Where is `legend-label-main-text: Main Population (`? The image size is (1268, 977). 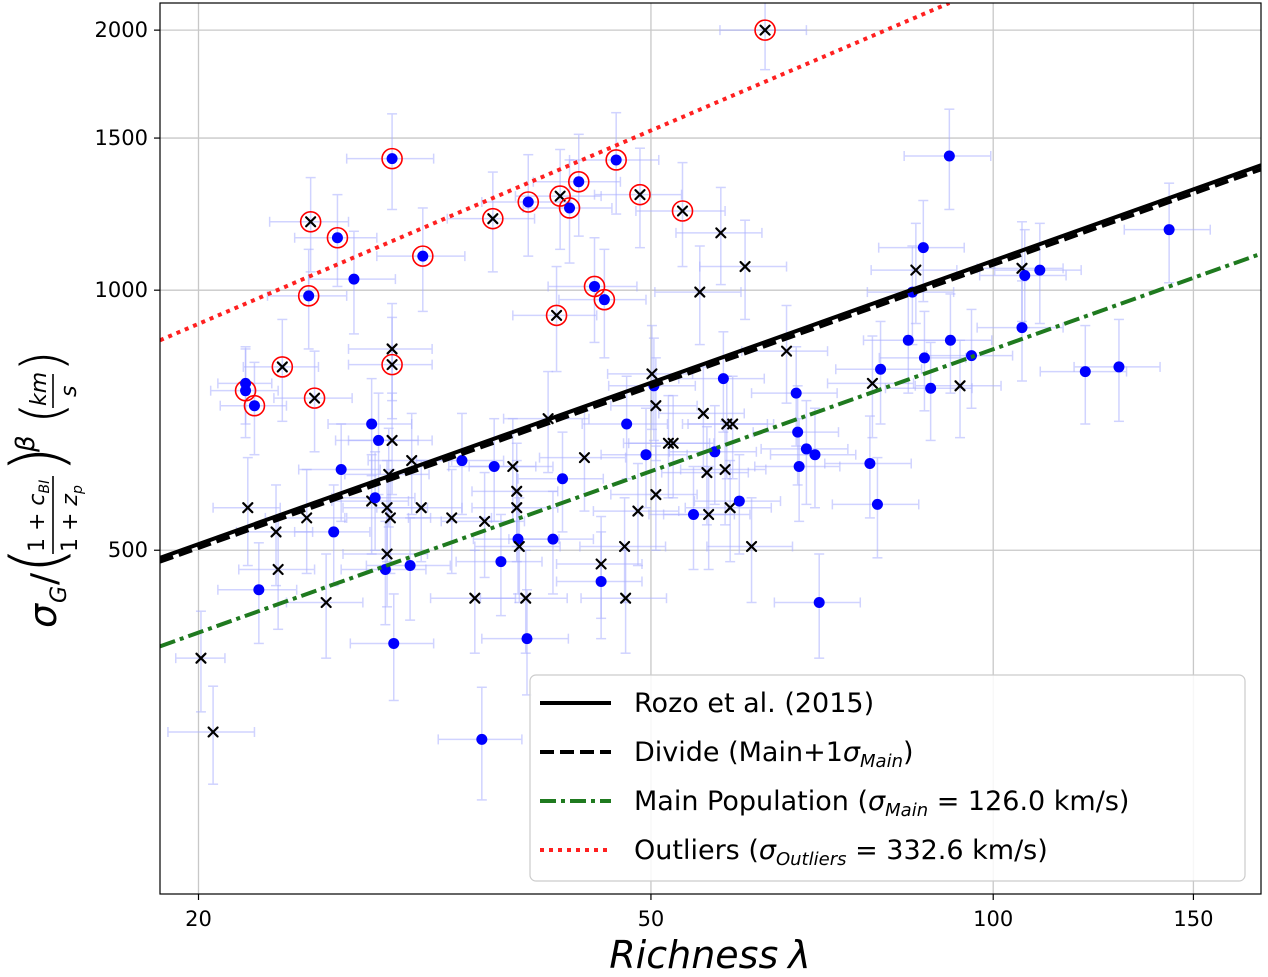 legend-label-main-text: Main Population ( is located at coordinates (751, 801).